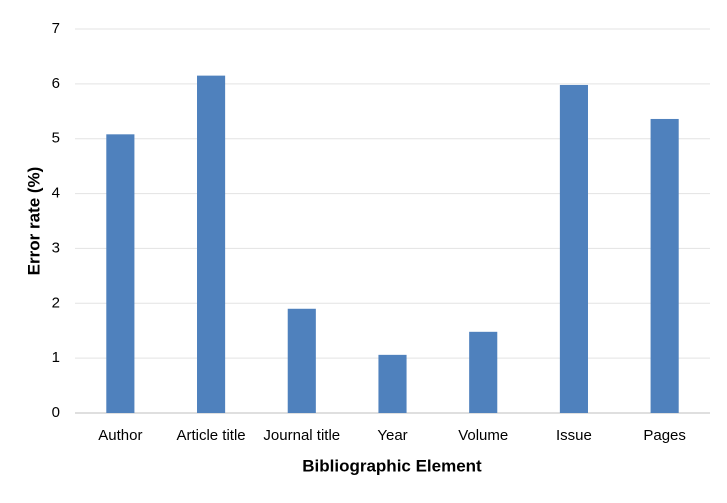 The width and height of the screenshot is (727, 503). I want to click on y-tick-label: 6, so click(56, 83).